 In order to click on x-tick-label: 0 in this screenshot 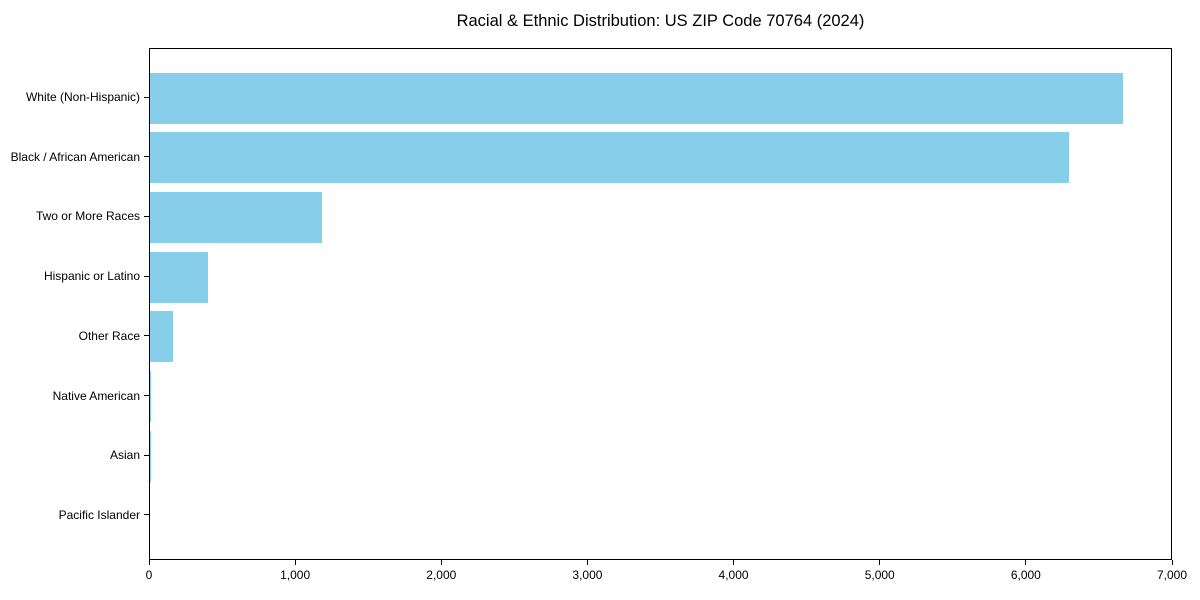, I will do `click(149, 575)`.